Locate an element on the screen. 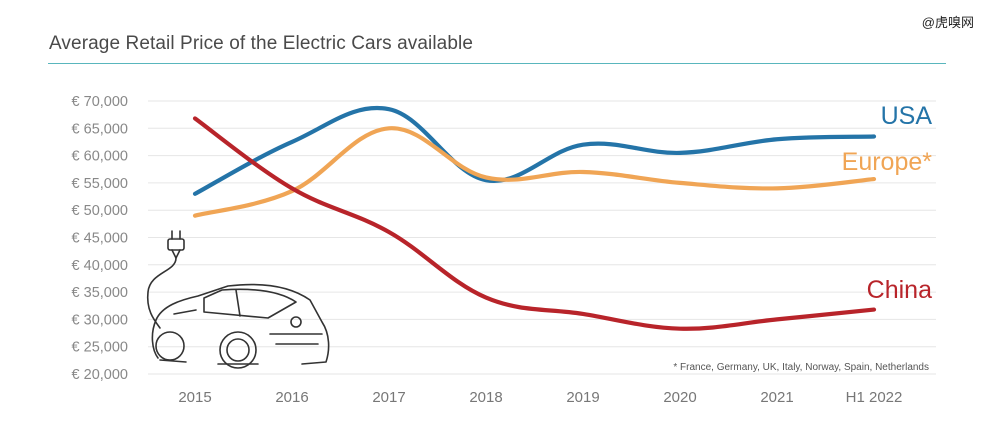 The image size is (1000, 434). title-divider is located at coordinates (497, 63).